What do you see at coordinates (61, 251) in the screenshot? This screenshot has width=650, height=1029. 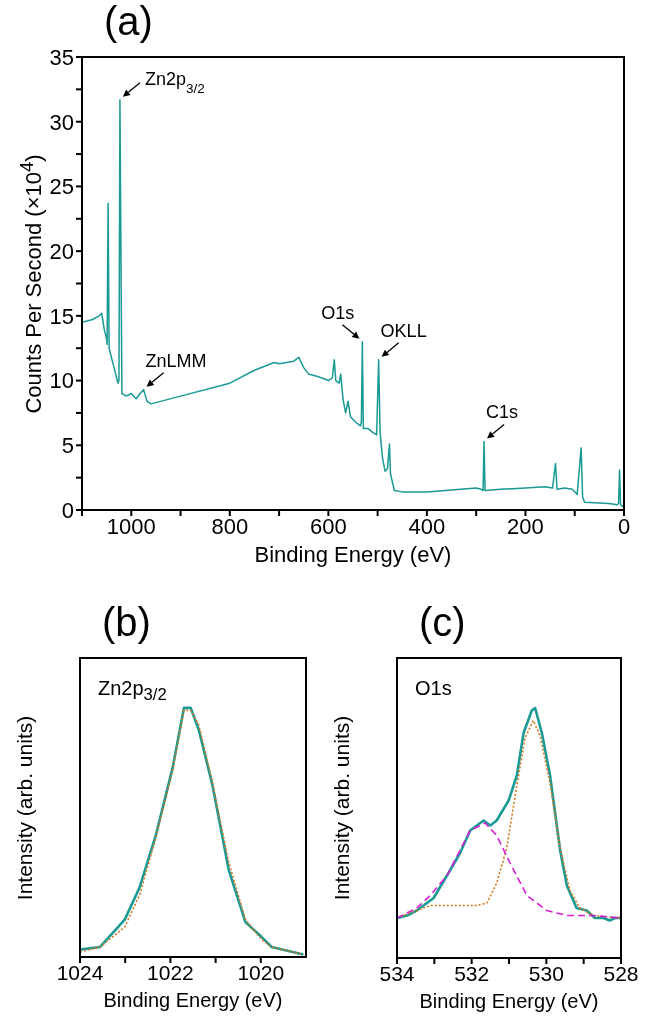 I see `y-tick-label: 20` at bounding box center [61, 251].